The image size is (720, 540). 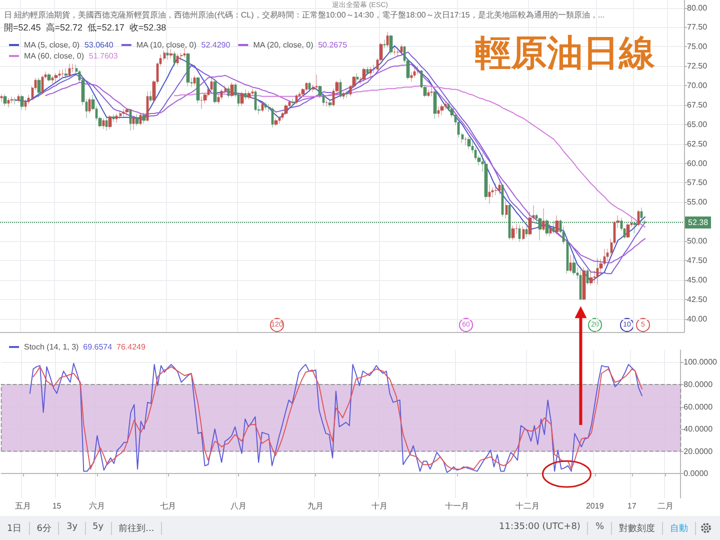 What do you see at coordinates (565, 53) in the screenshot?
I see `text: 輕原油日線` at bounding box center [565, 53].